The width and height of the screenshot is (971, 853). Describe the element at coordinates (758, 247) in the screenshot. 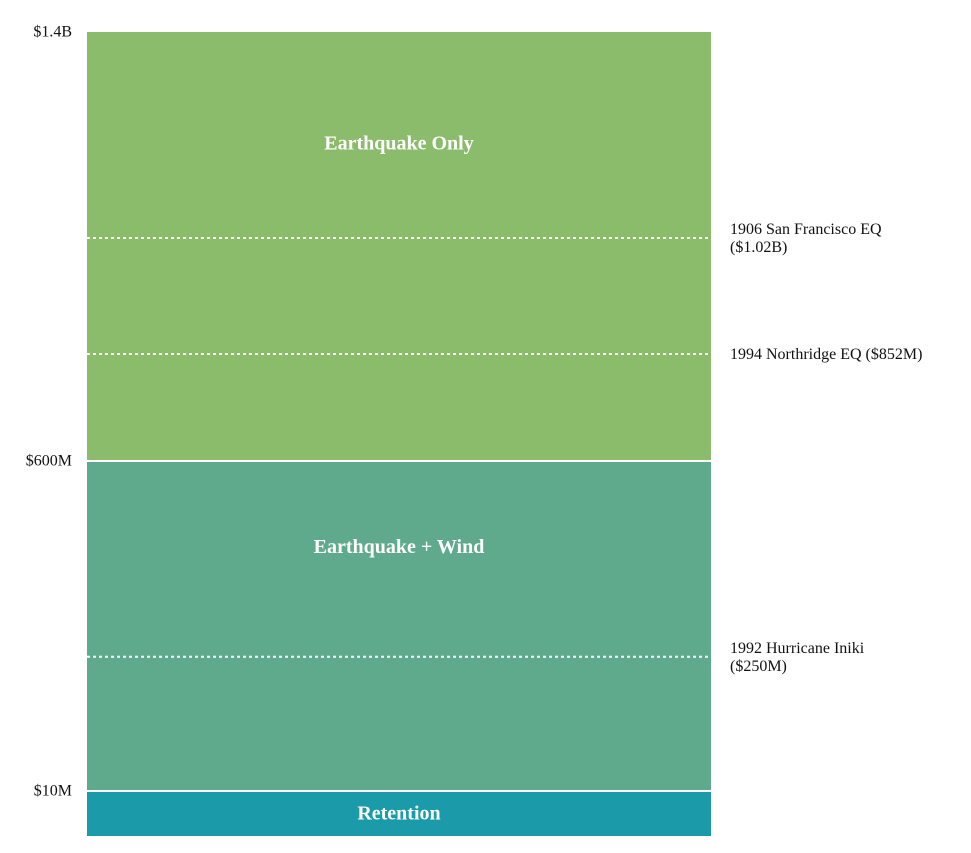

I see `event-label-line: ($1.02B)` at that location.